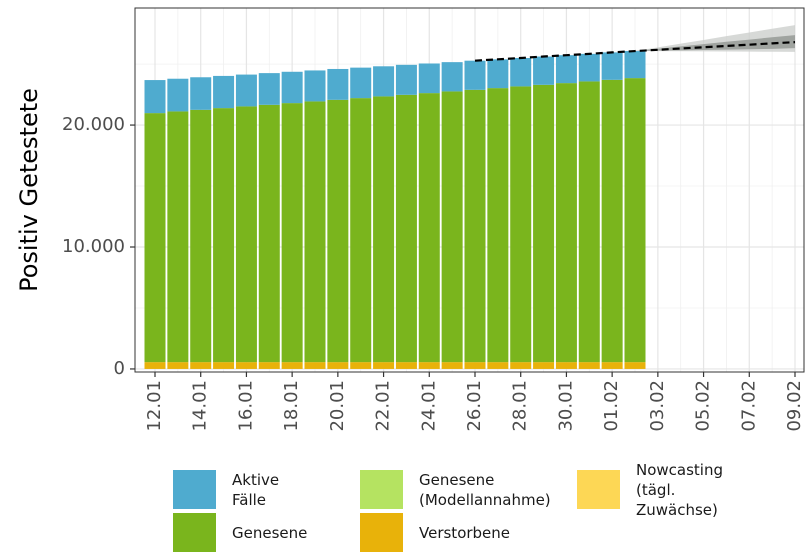  Describe the element at coordinates (474, 406) in the screenshot. I see `x-tick-label: 26.01` at that location.